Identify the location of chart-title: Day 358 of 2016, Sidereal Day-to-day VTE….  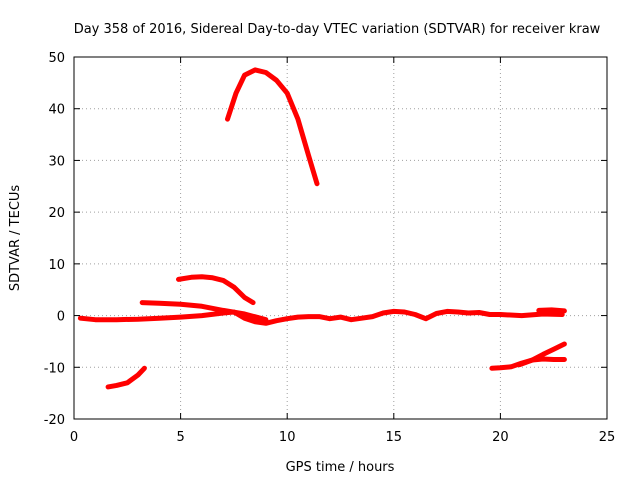
(337, 29).